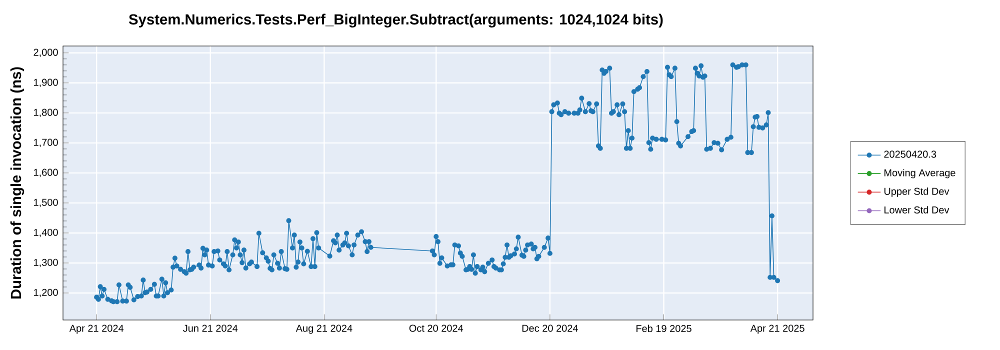  What do you see at coordinates (46, 203) in the screenshot?
I see `y-tick-label: 1,500` at bounding box center [46, 203].